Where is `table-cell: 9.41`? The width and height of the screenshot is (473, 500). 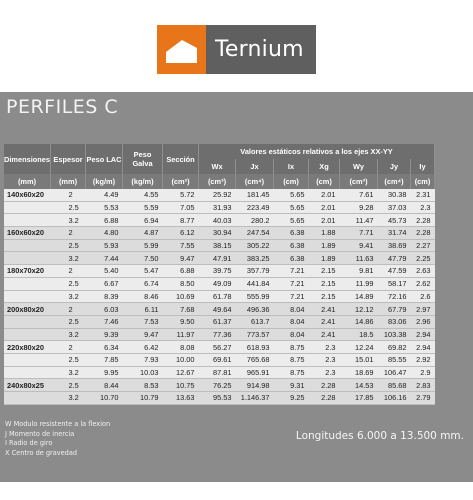 table-cell: 9.41 is located at coordinates (358, 246).